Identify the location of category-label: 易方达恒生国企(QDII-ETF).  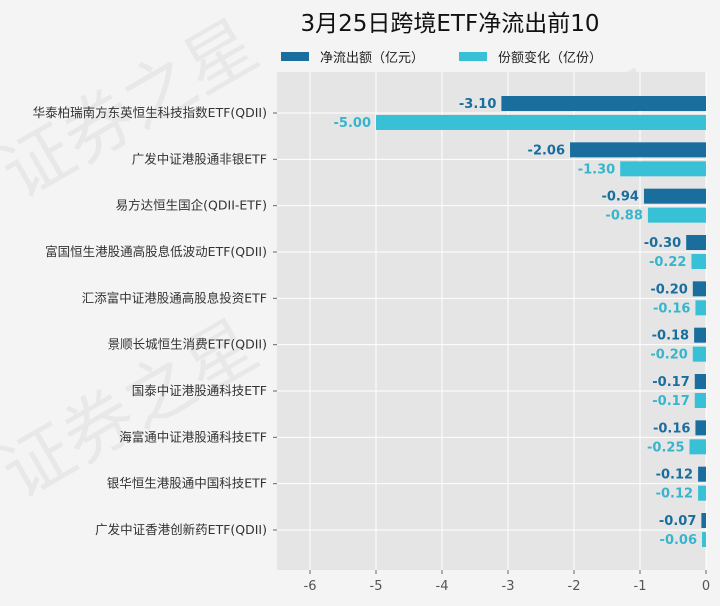
(191, 205).